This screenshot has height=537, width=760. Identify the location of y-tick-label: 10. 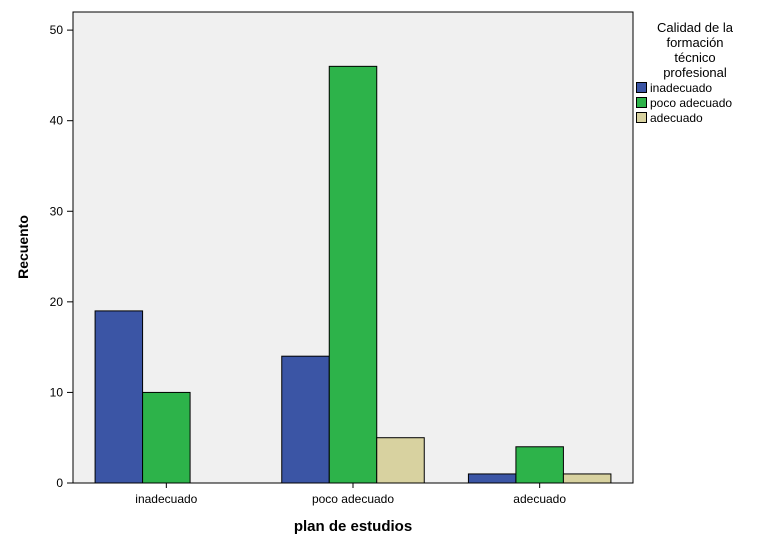
(57, 392).